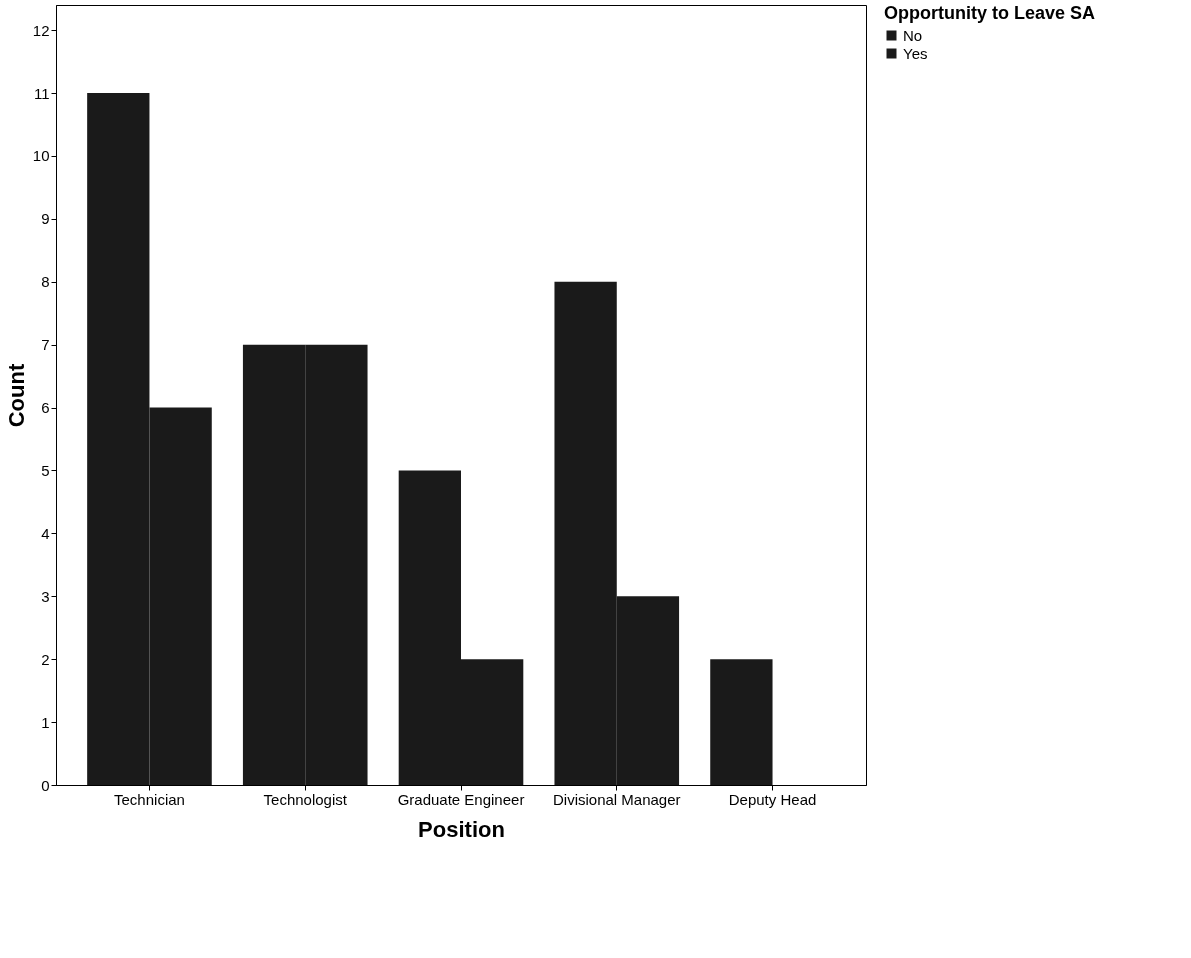 The image size is (1191, 958). What do you see at coordinates (305, 799) in the screenshot?
I see `x-tick-label: Technologist` at bounding box center [305, 799].